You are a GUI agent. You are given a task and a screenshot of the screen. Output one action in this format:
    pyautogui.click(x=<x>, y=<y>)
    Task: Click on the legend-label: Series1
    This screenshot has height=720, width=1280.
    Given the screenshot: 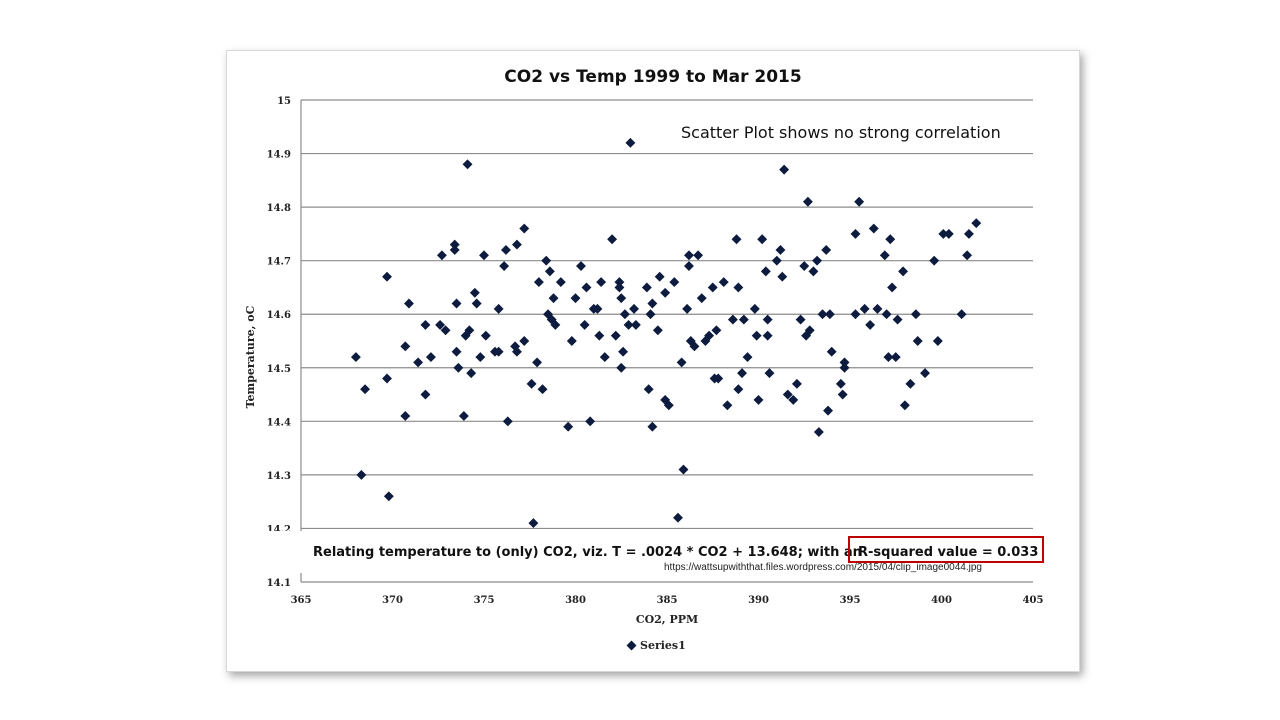 What is the action you would take?
    pyautogui.click(x=663, y=645)
    